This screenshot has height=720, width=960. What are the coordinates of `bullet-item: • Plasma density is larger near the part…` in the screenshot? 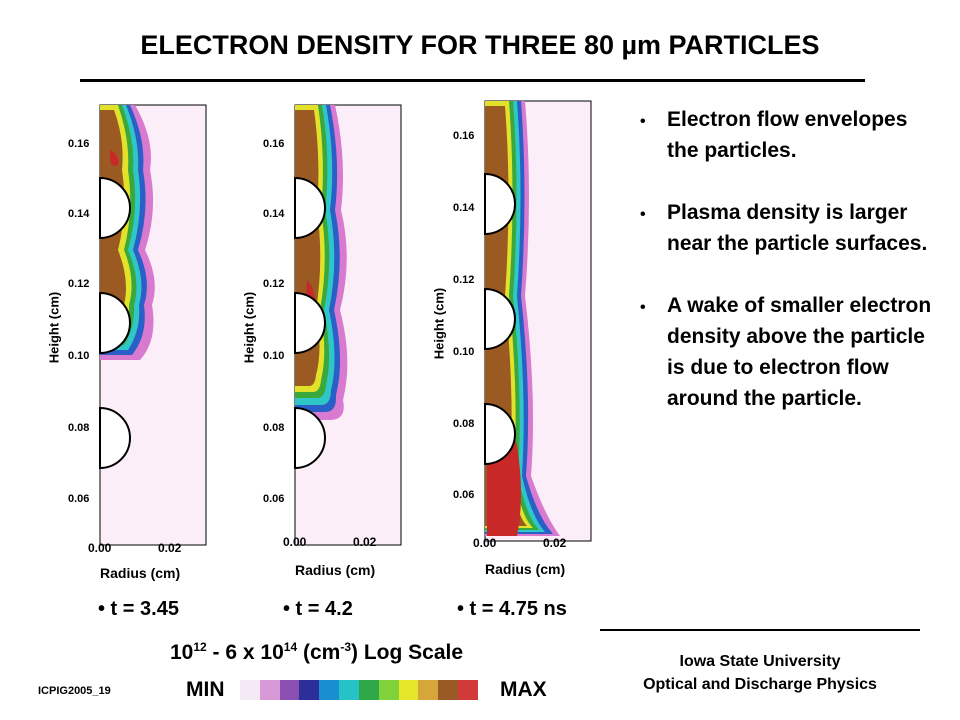 It's located at (790, 228).